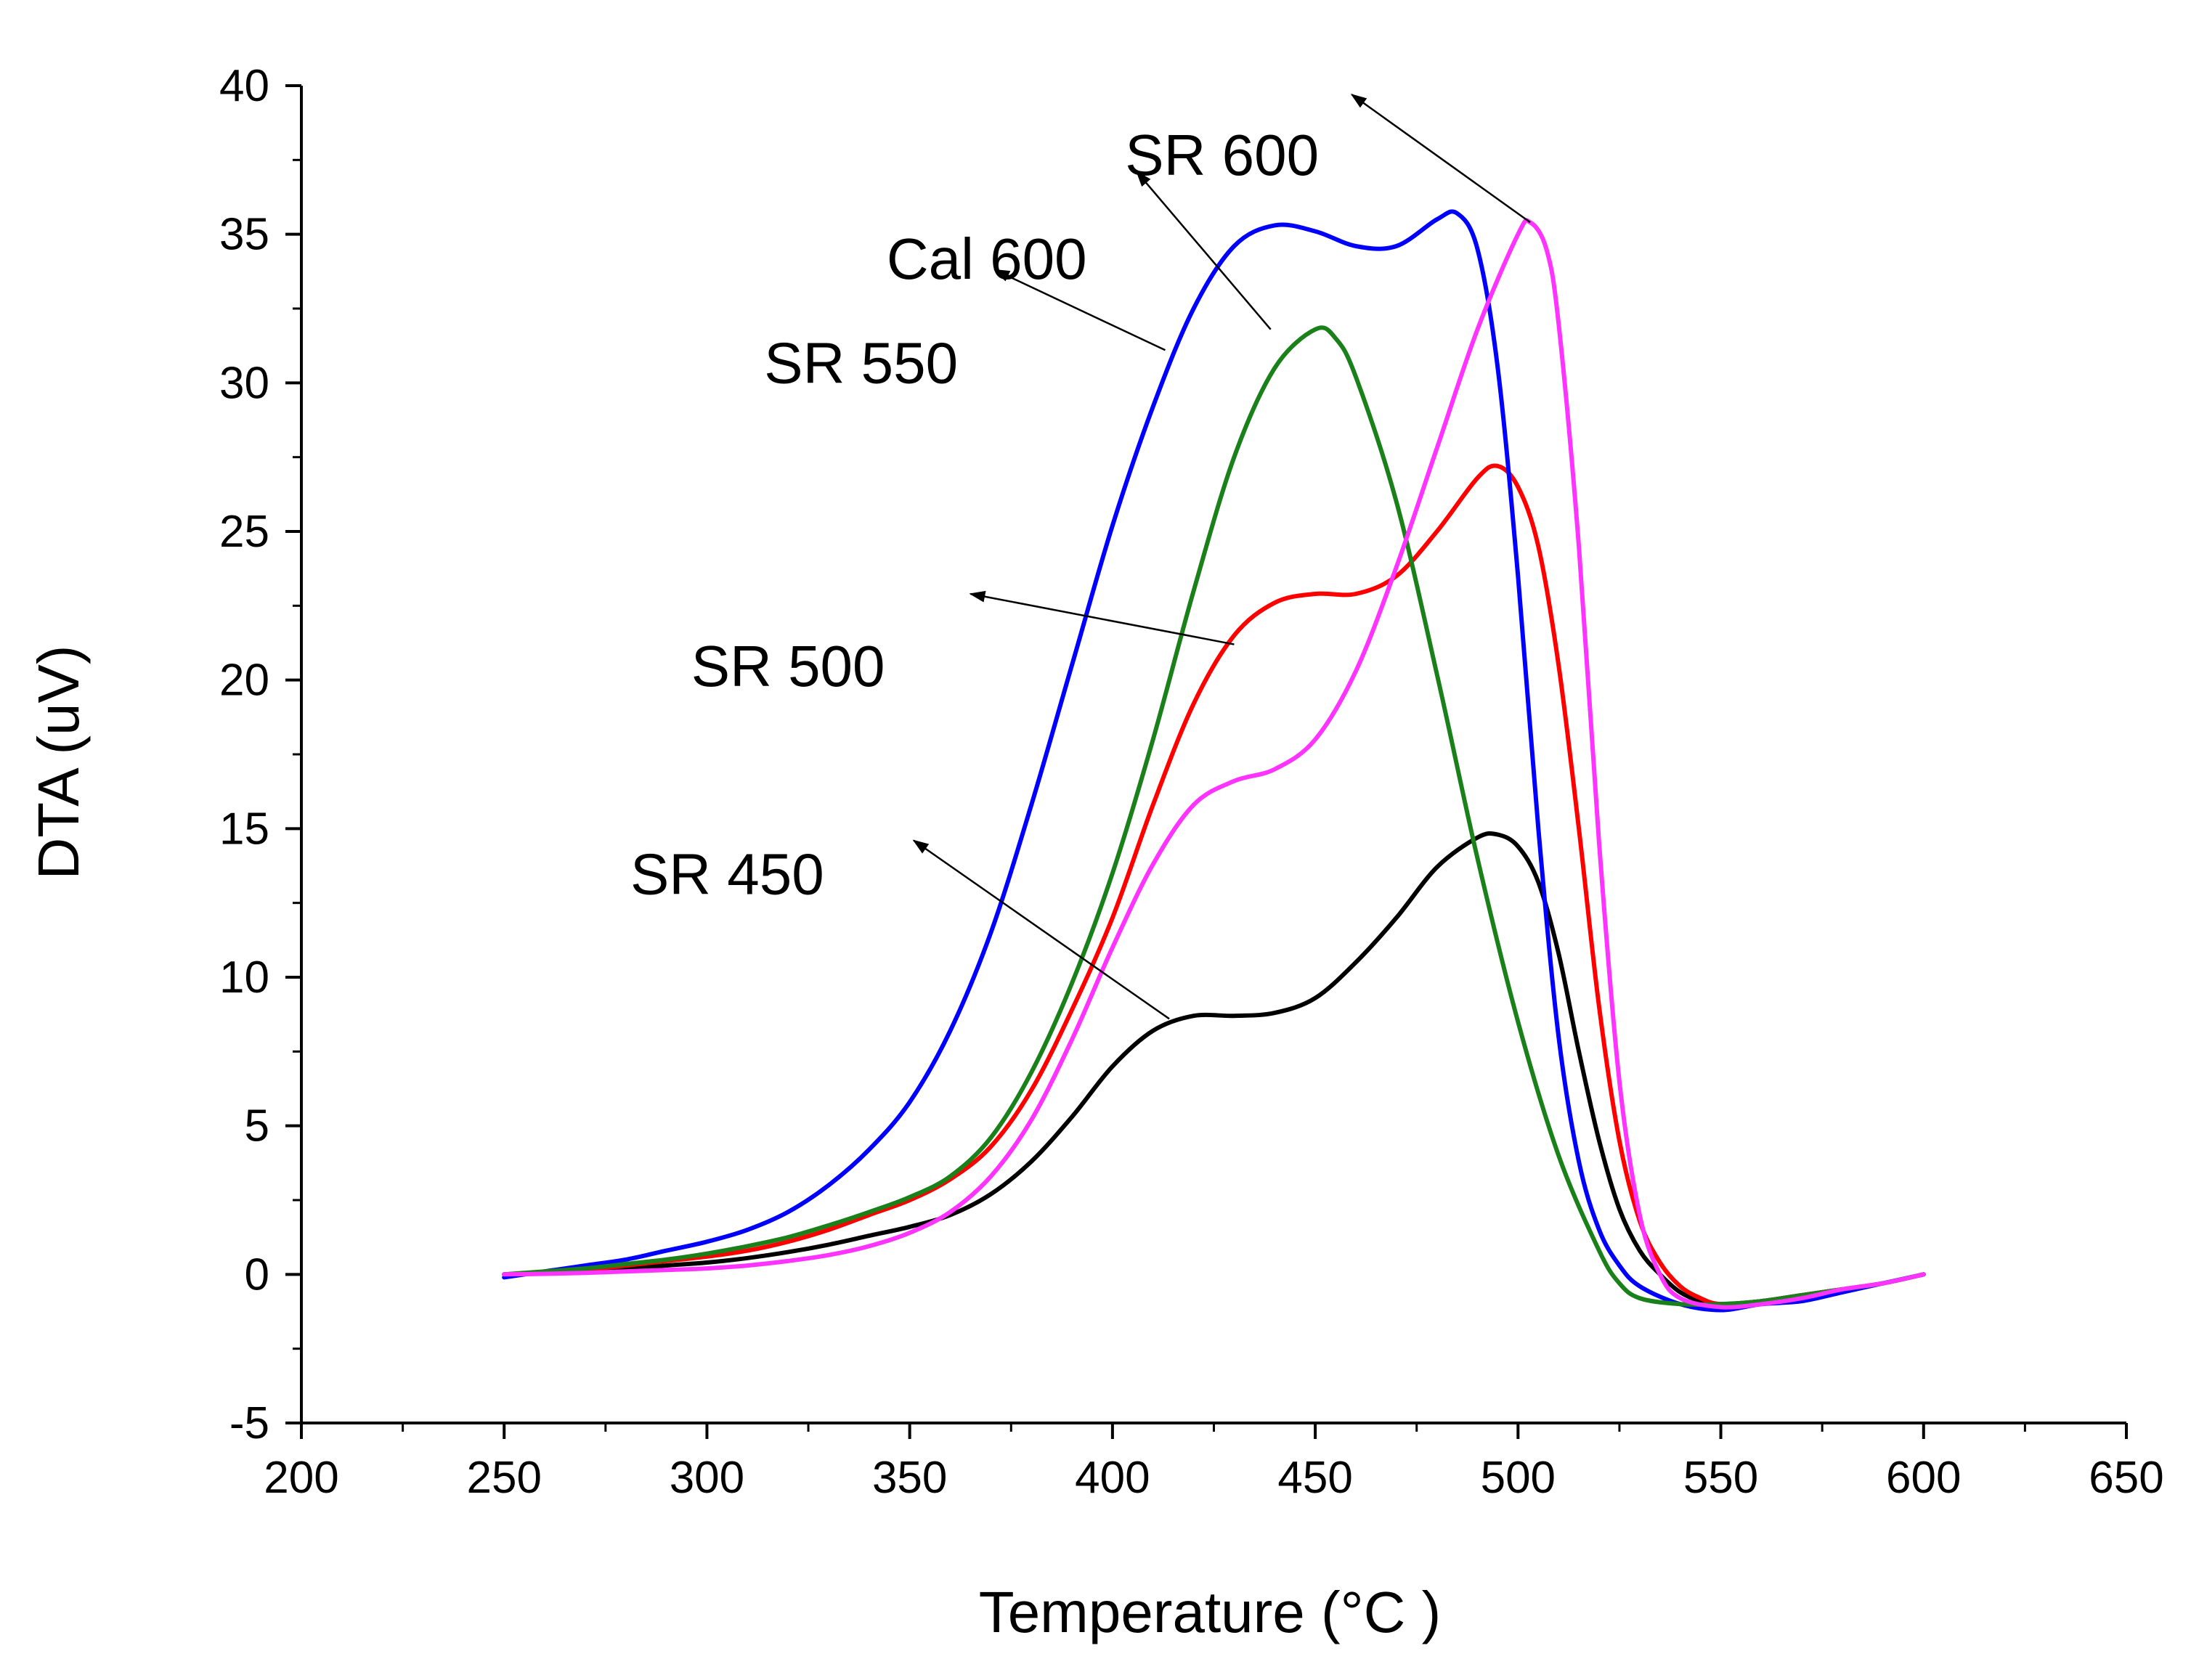  What do you see at coordinates (249, 1423) in the screenshot?
I see `y-tick-label--5: -5` at bounding box center [249, 1423].